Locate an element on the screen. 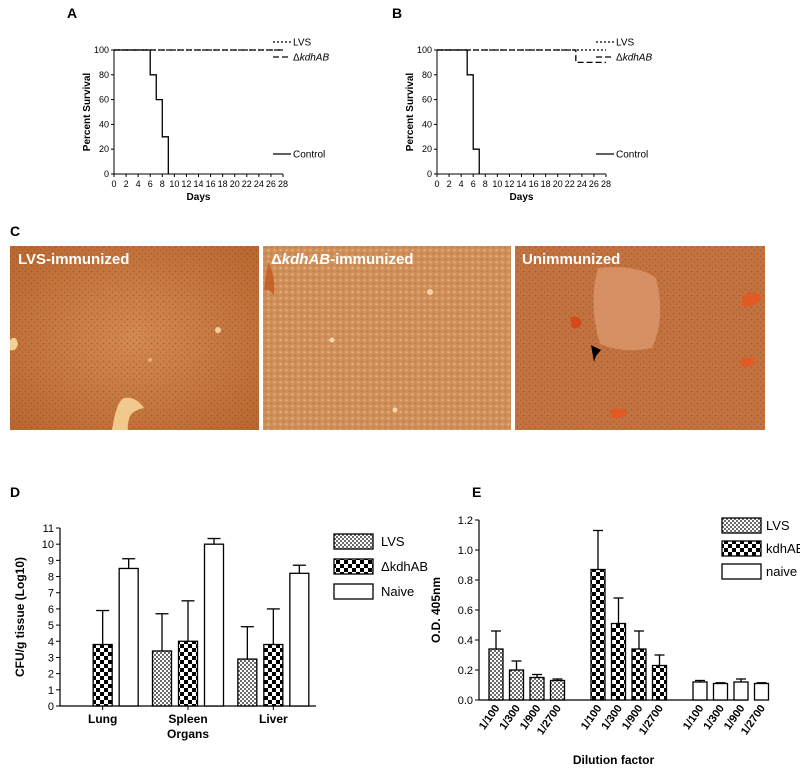 The width and height of the screenshot is (800, 774). y-tick-label: 4 is located at coordinates (51, 642).